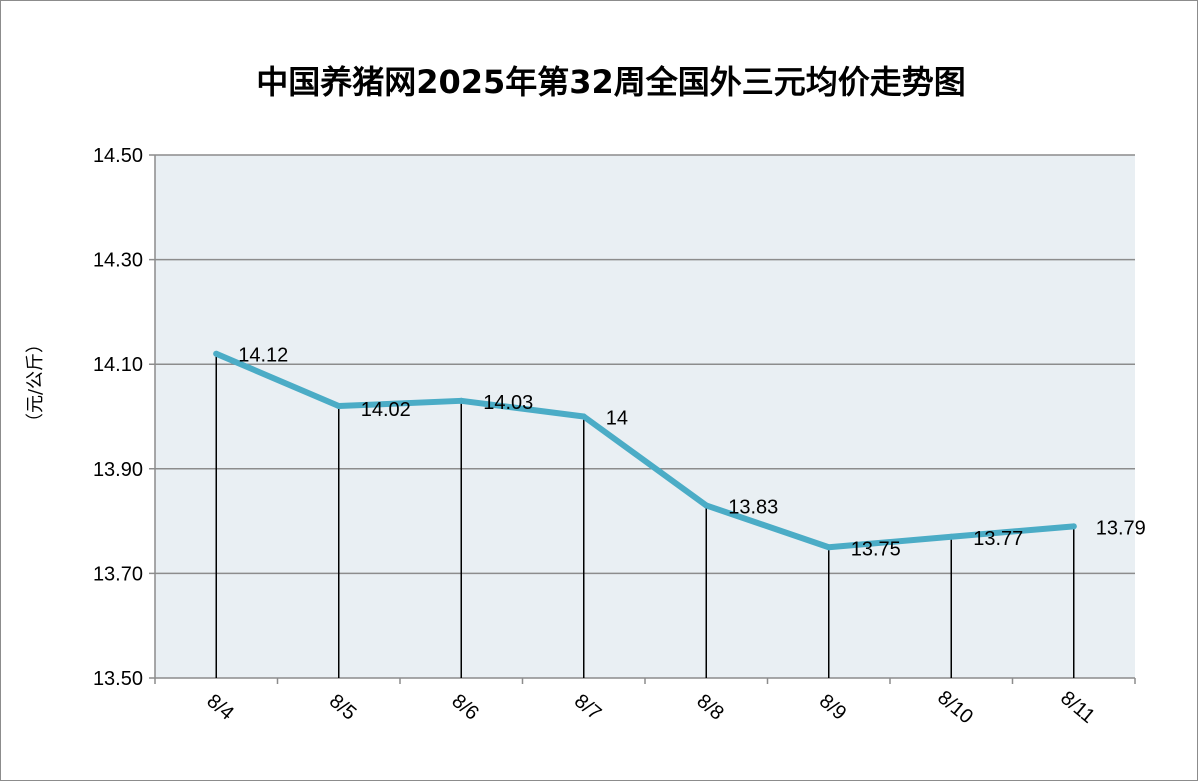 The width and height of the screenshot is (1198, 781). I want to click on x-tick-label: 8/7, so click(587, 707).